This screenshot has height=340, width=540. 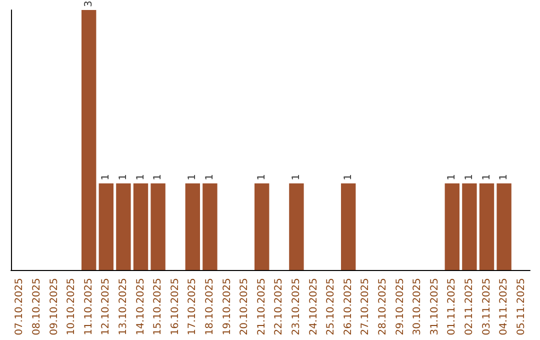 I want to click on x-tick-label: 17.10.2025, so click(x=192, y=307).